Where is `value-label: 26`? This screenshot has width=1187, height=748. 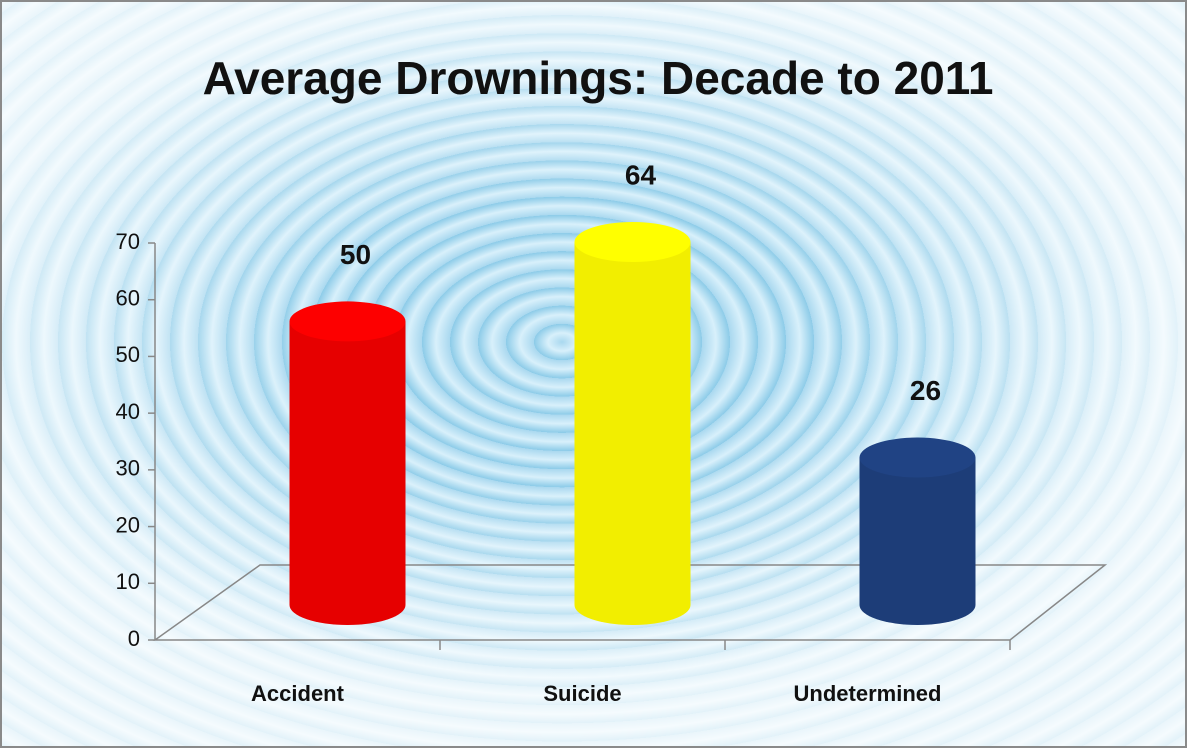
value-label: 26 is located at coordinates (925, 390).